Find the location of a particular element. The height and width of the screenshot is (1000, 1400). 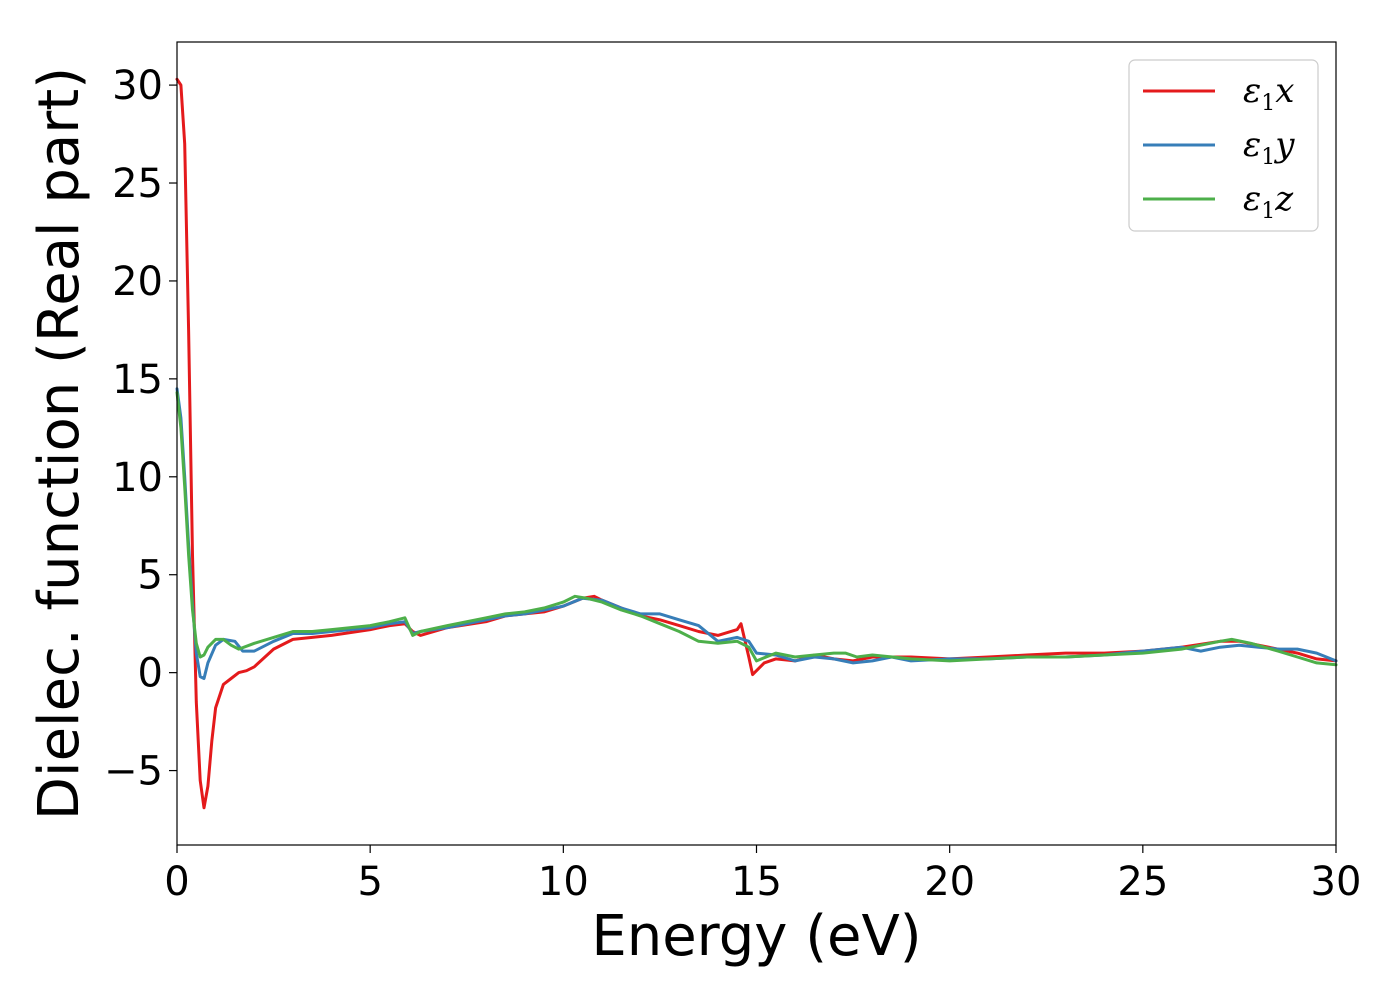

legend-items: ε1x ε1y ε1z is located at coordinates (1219, 147).